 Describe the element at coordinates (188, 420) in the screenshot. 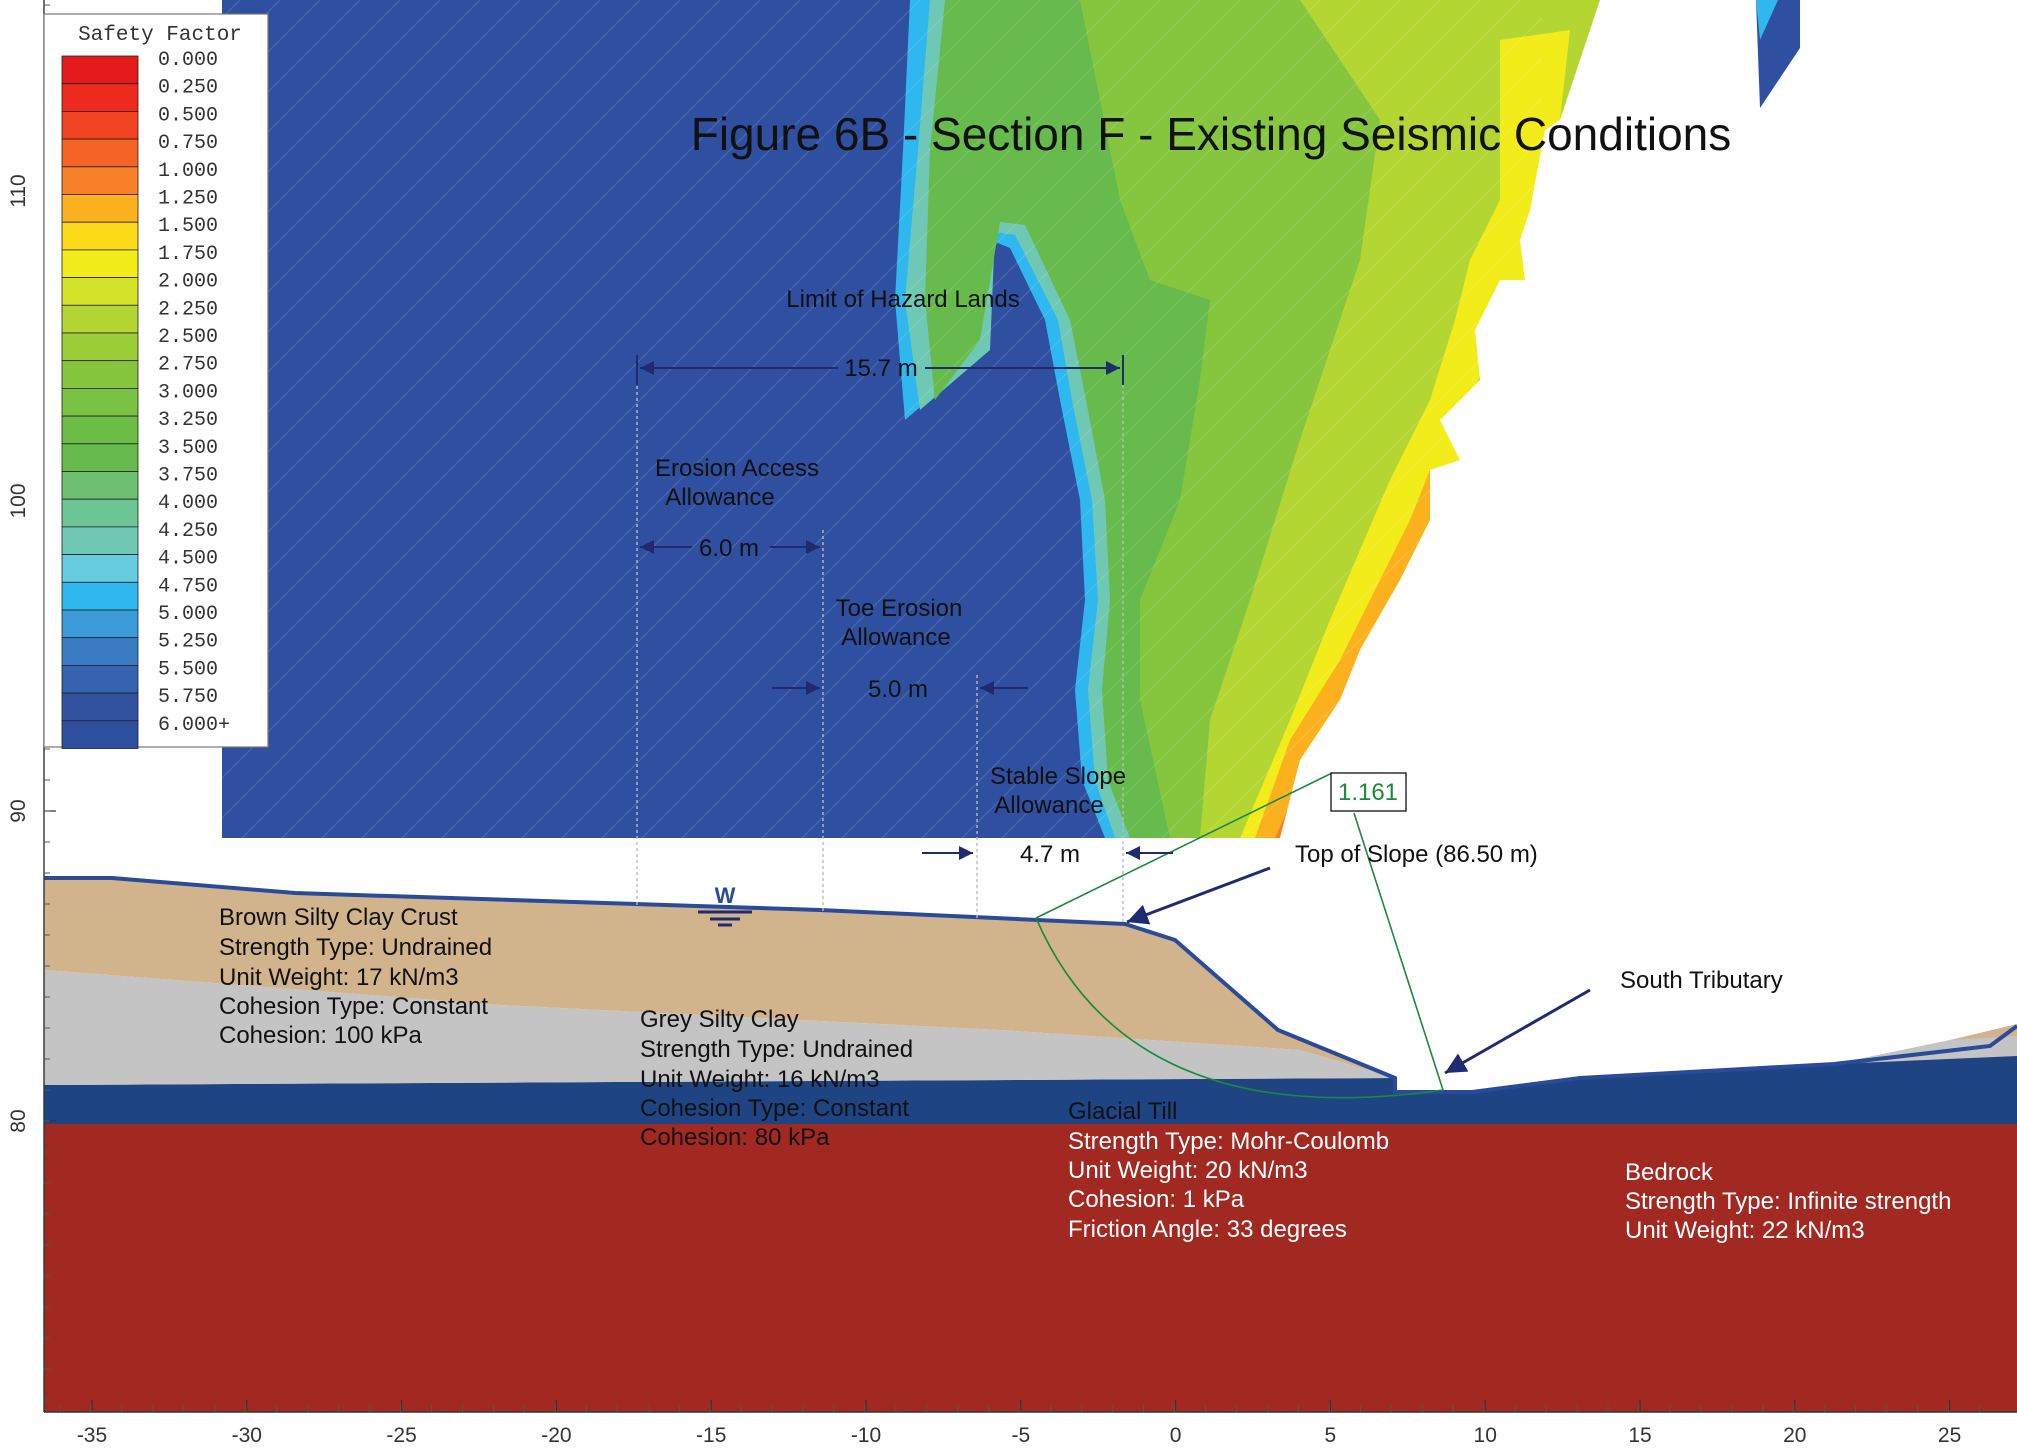

I see `legend-label-13: 3.250` at that location.